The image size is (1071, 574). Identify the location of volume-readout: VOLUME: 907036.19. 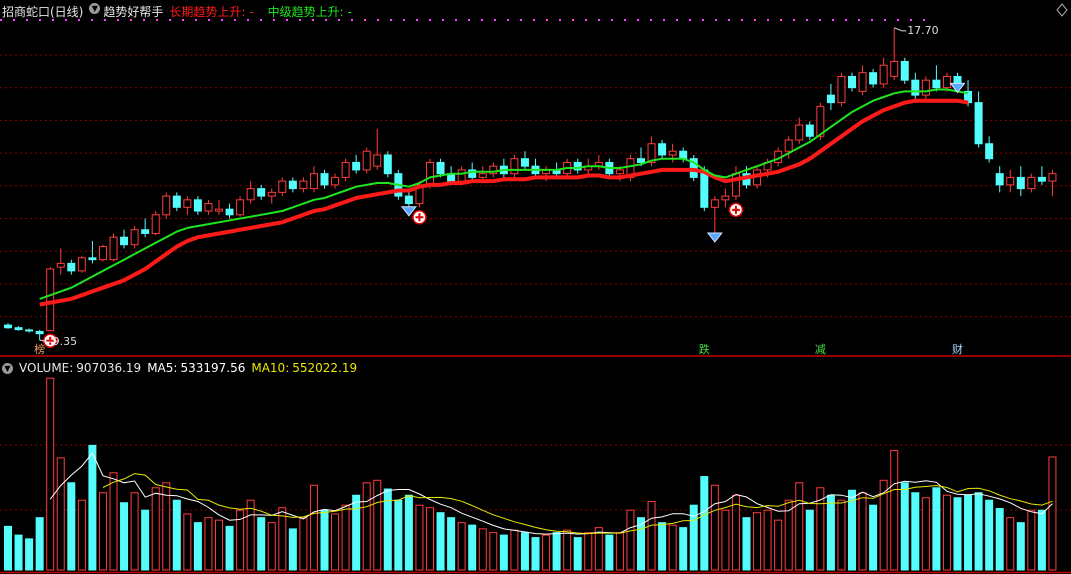
(80, 368).